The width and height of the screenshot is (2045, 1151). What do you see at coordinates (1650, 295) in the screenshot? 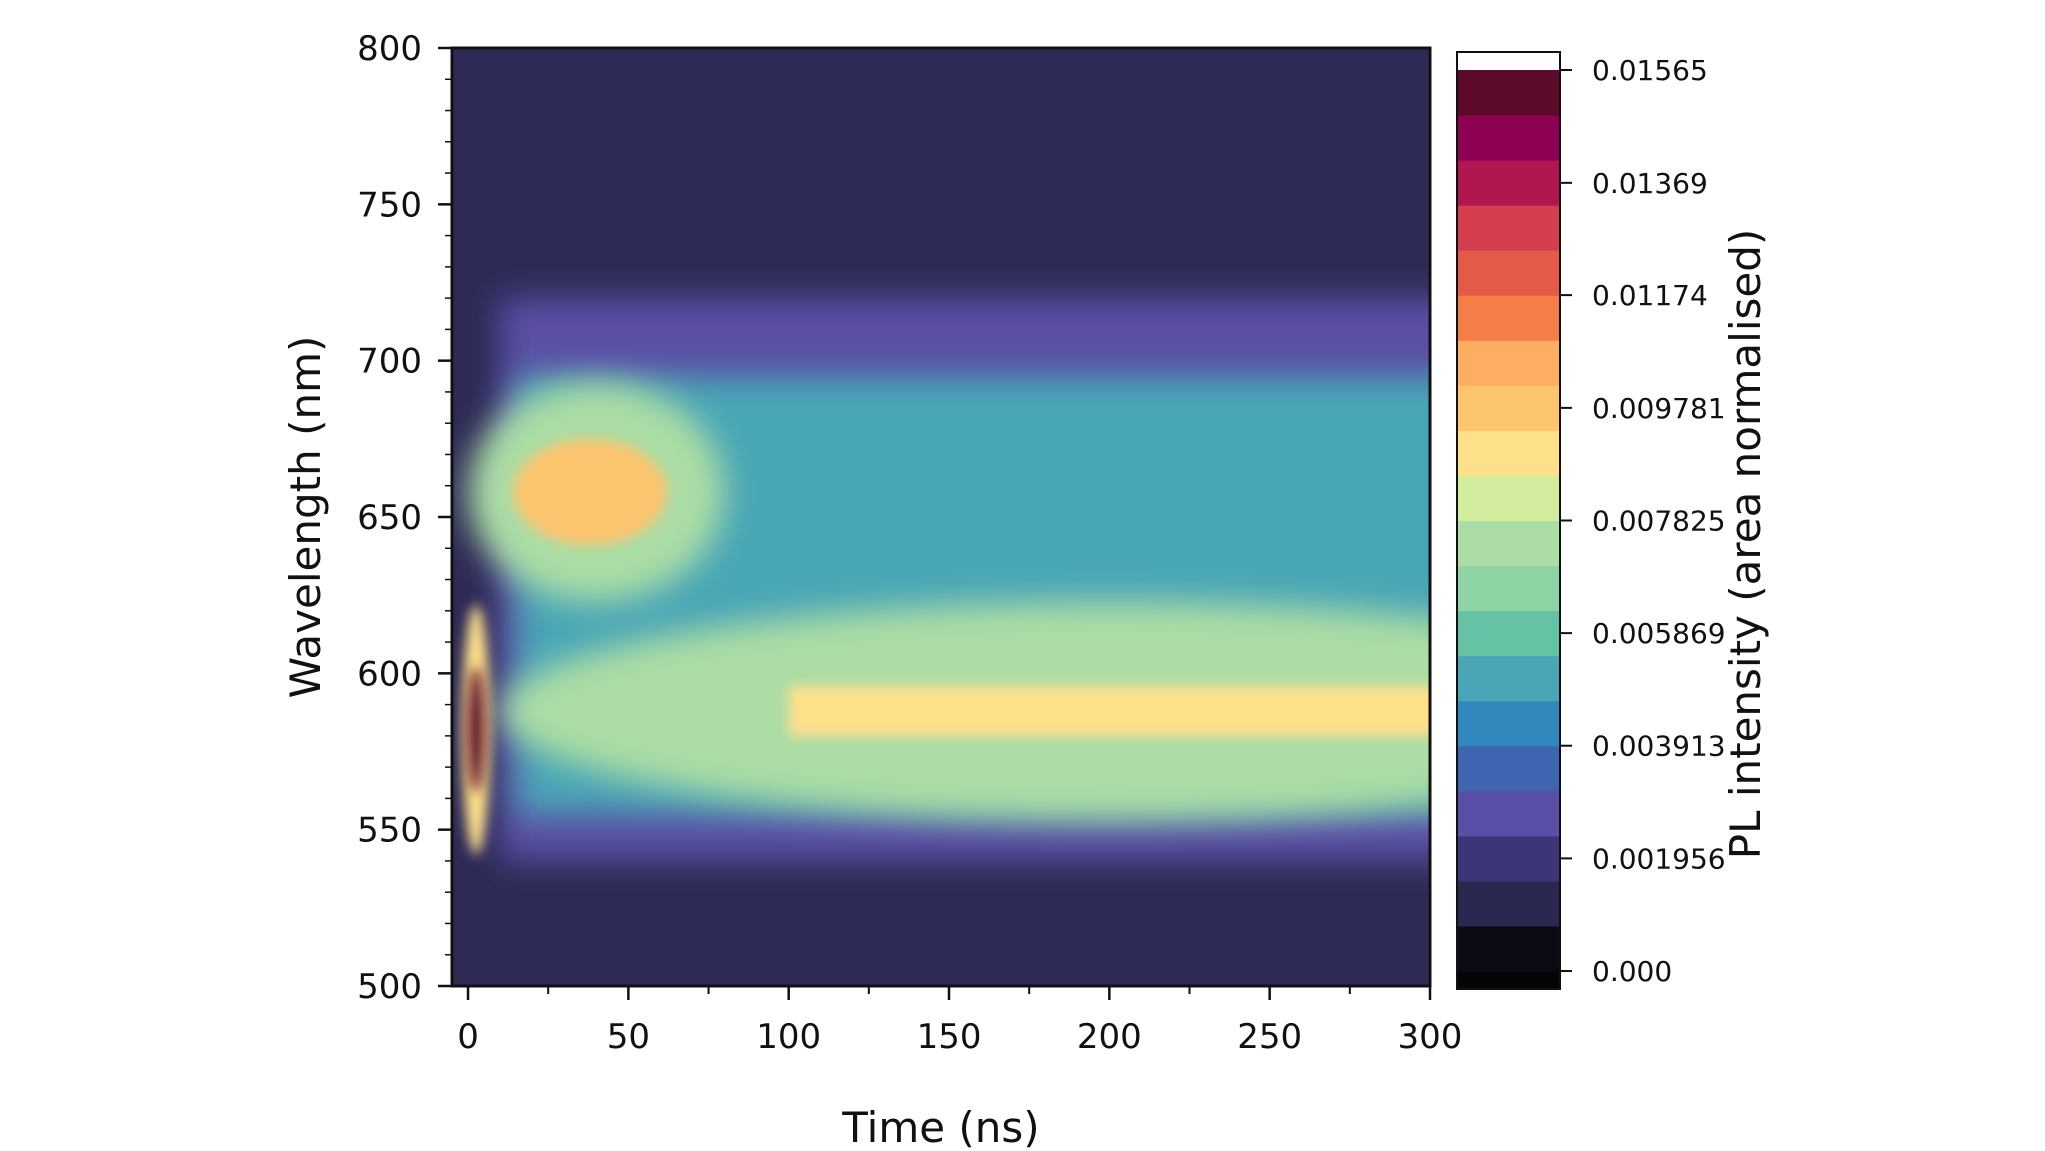
I see `colorbar-tick-label: 0.01174` at bounding box center [1650, 295].